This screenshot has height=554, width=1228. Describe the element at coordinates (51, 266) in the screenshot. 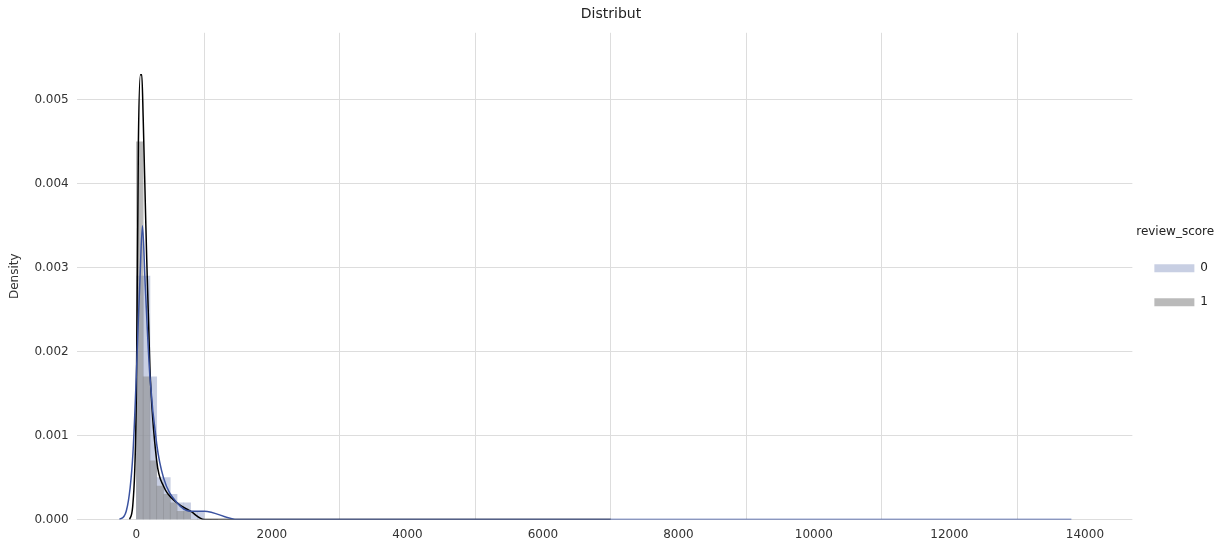

I see `y-tick-label: 0.003` at that location.